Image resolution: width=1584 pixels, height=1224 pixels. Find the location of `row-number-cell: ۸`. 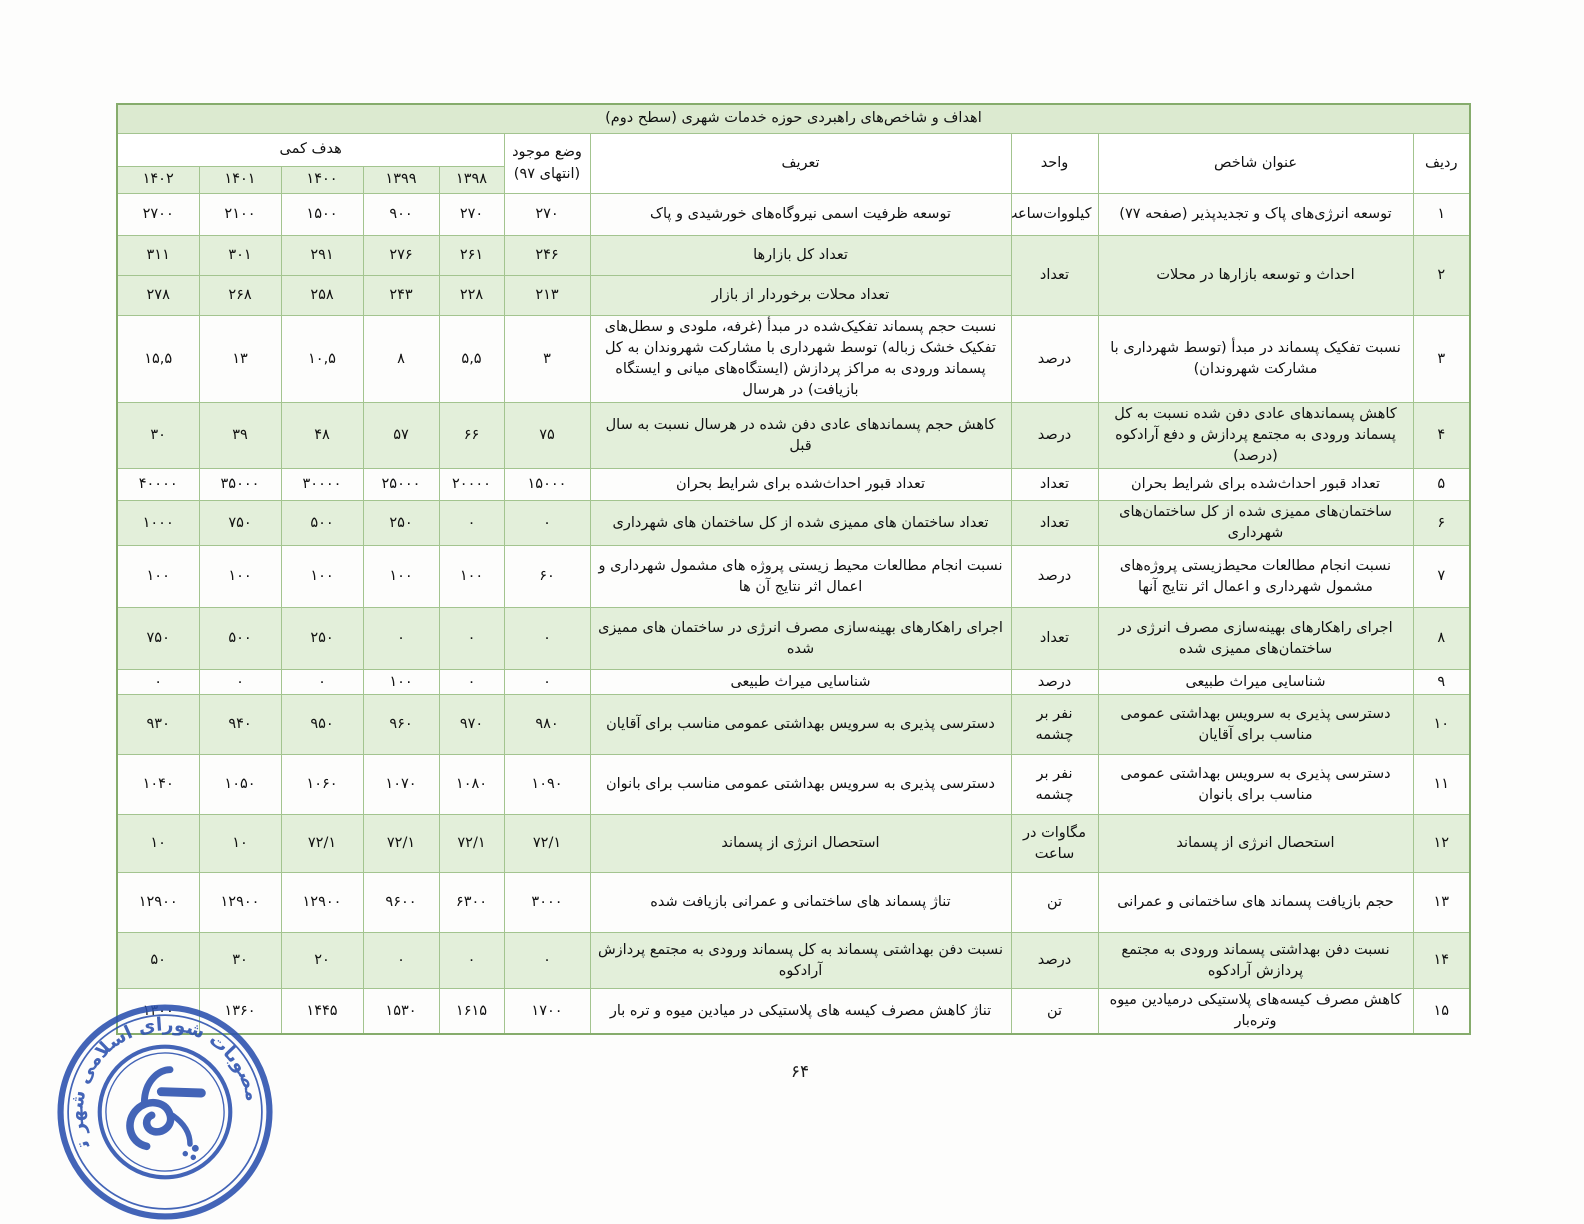

row-number-cell: ۸ is located at coordinates (1441, 639).